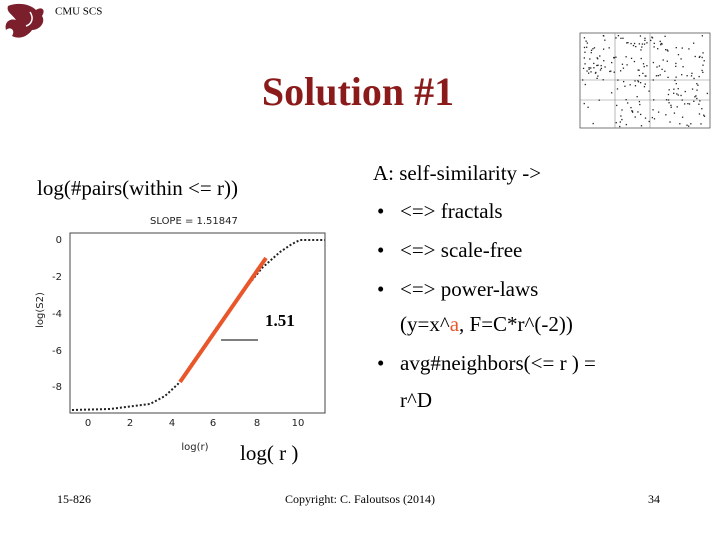  What do you see at coordinates (57, 277) in the screenshot?
I see `y-tick-label: -2` at bounding box center [57, 277].